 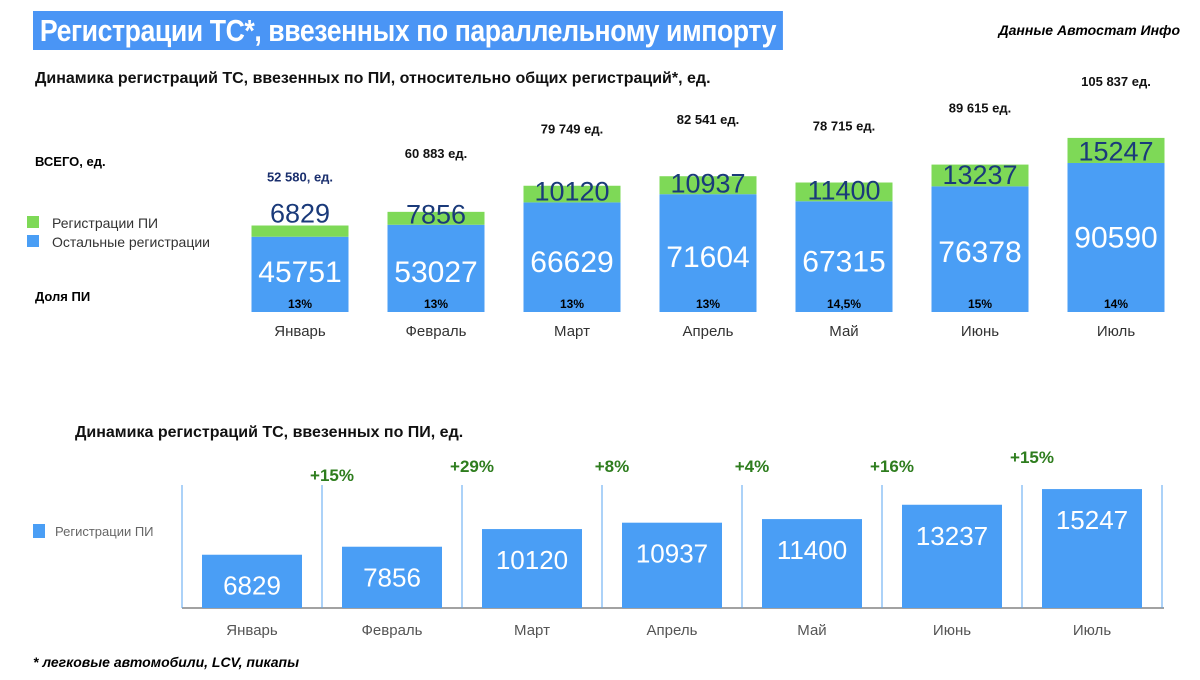 I want to click on bar-value: 10937, so click(x=672, y=554).